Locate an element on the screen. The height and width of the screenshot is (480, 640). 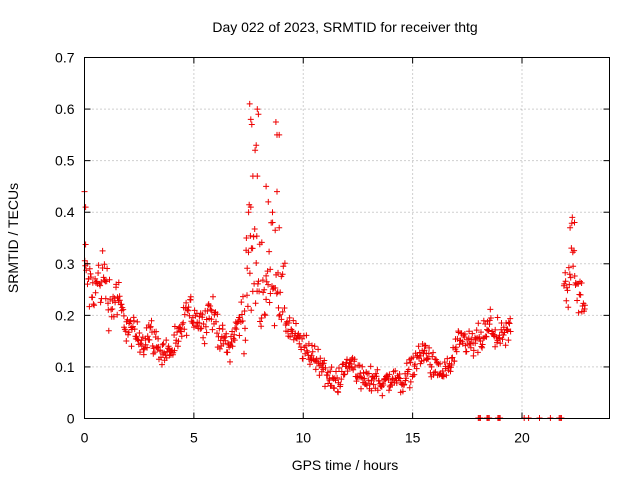
y-tick-label: 0 is located at coordinates (71, 419).